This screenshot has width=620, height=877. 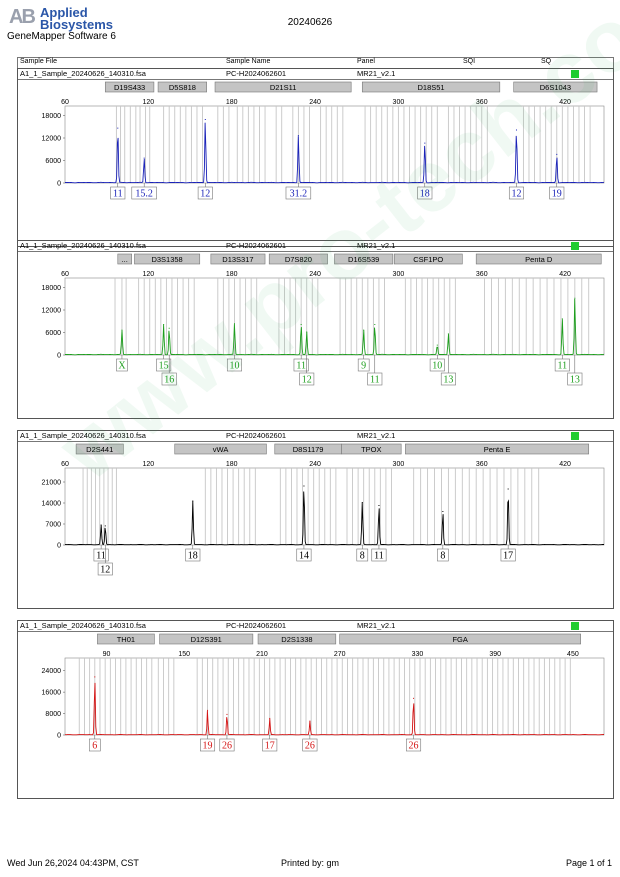 What do you see at coordinates (53, 333) in the screenshot?
I see `y-tick-label: 6000` at bounding box center [53, 333].